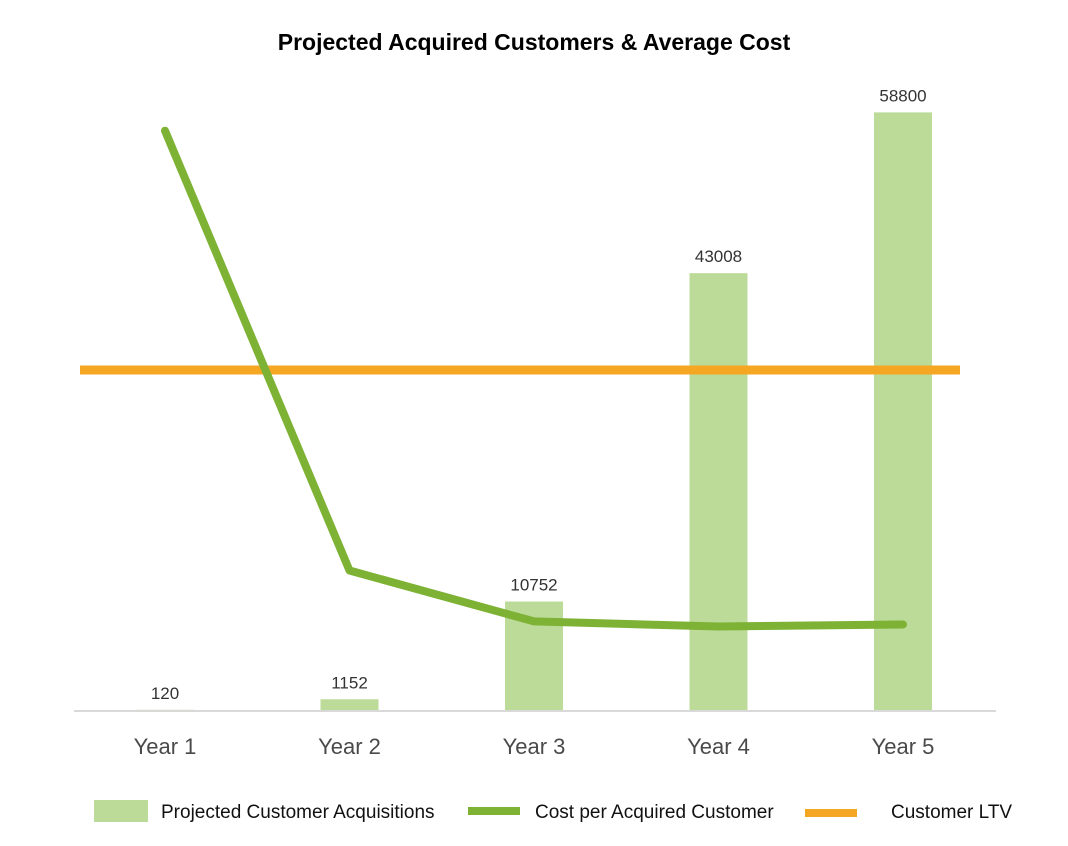  I want to click on bar-data-label: 120, so click(165, 693).